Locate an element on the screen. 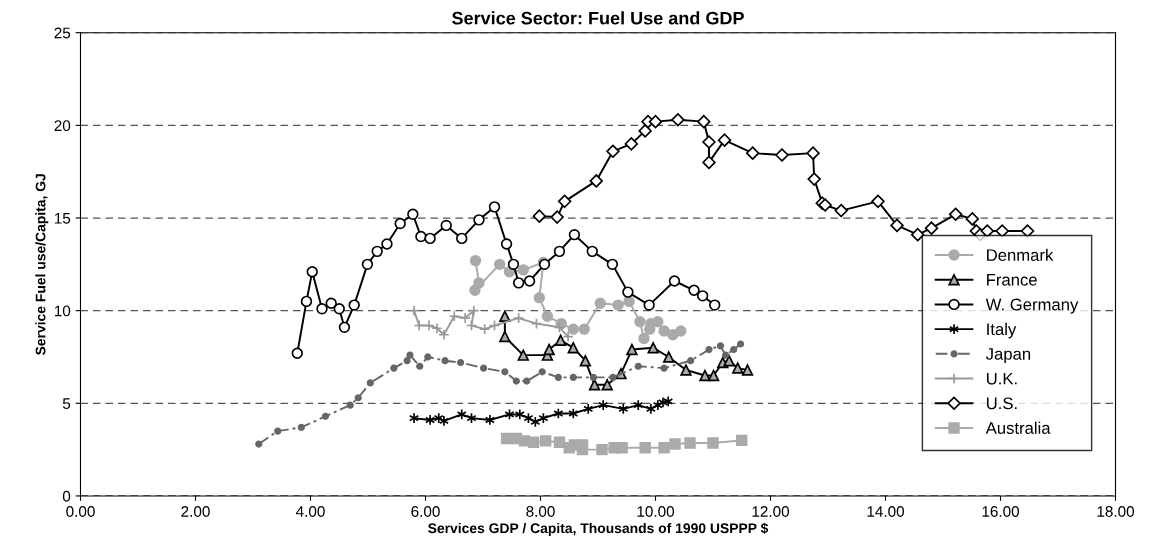 This screenshot has height=545, width=1150. x-tick-label: 0.00 is located at coordinates (80, 511).